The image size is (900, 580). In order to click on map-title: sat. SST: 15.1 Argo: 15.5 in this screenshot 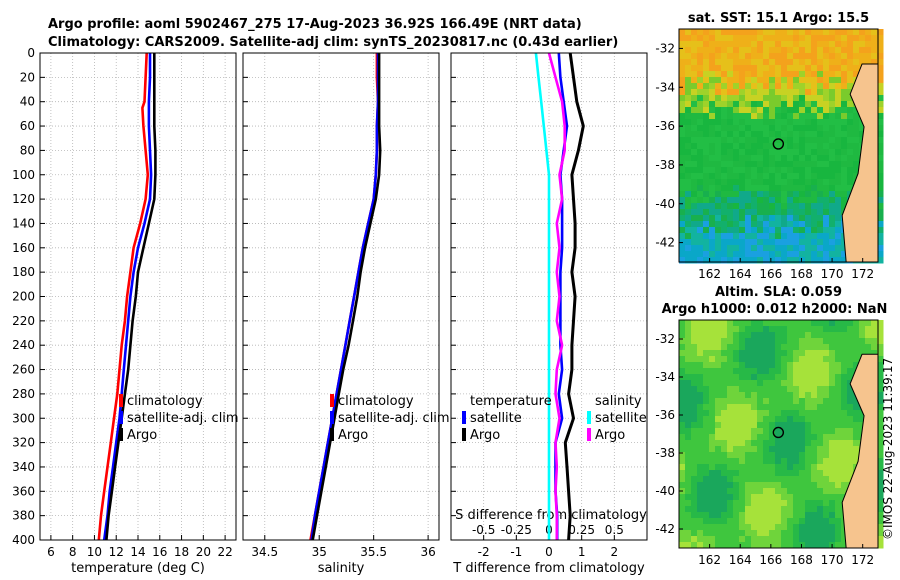, I will do `click(778, 18)`.